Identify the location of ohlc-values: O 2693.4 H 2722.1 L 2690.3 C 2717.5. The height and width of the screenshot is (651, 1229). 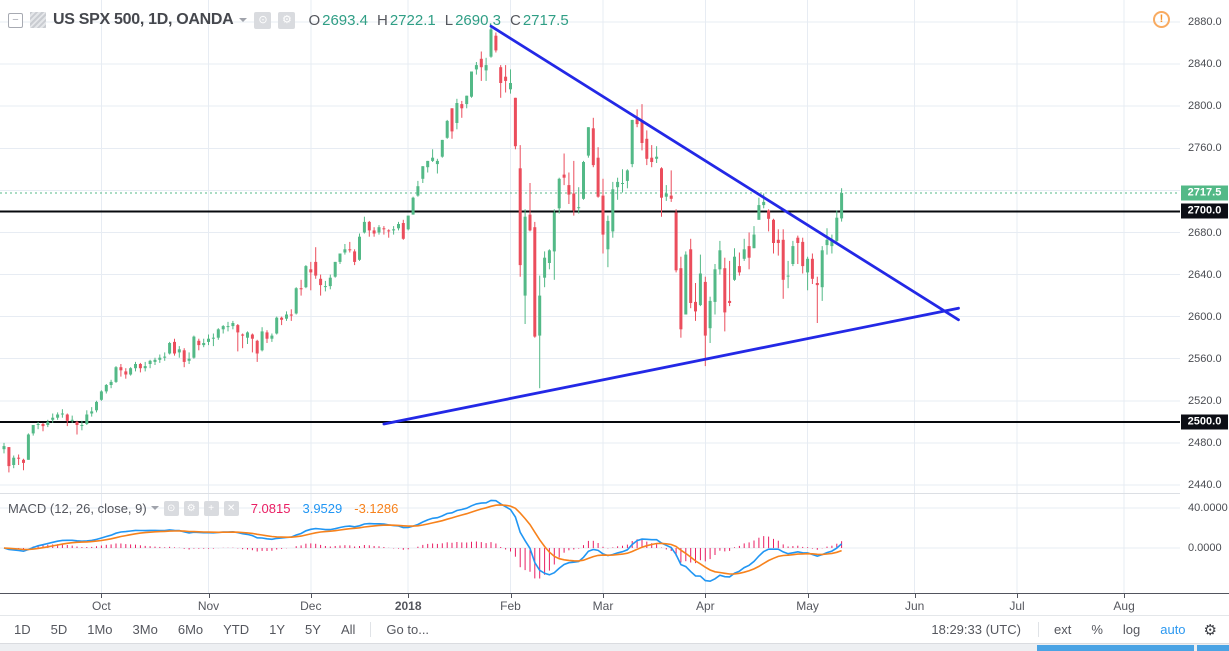
(438, 20).